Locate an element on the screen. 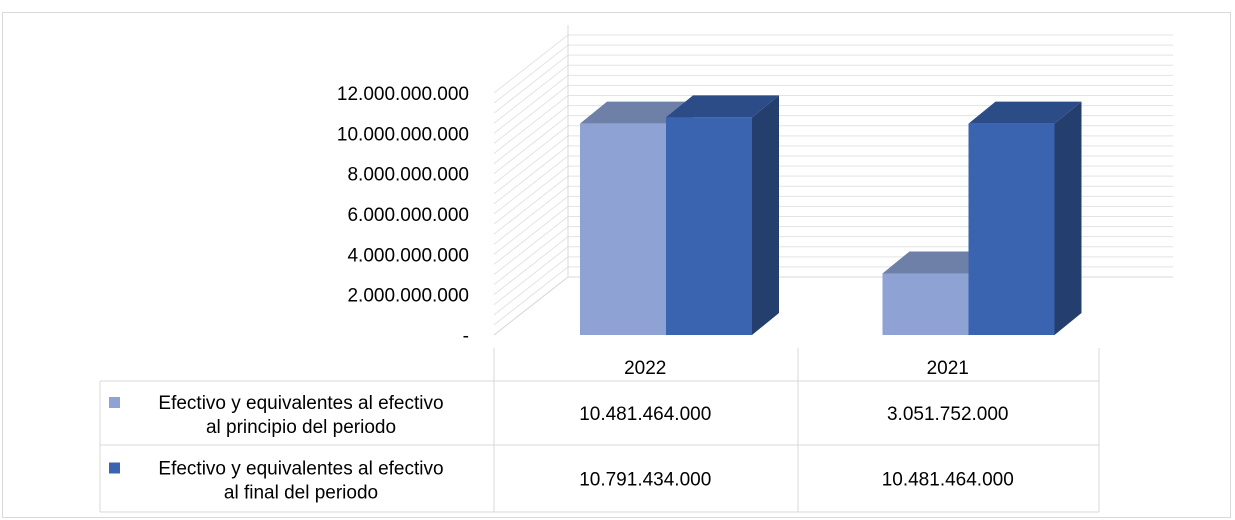  data-label: 3.051.752.000 is located at coordinates (948, 414).